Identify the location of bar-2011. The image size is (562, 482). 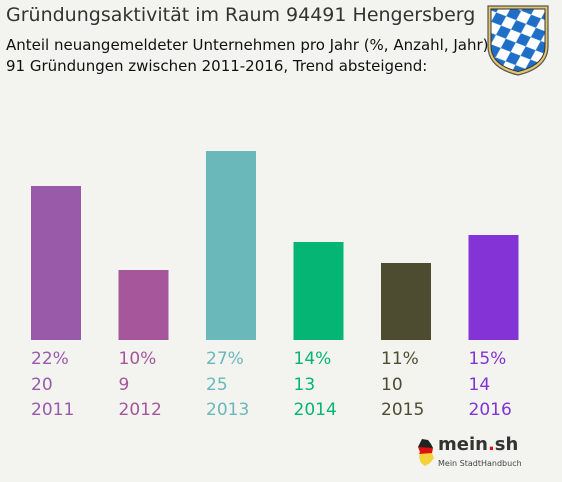
(56, 263).